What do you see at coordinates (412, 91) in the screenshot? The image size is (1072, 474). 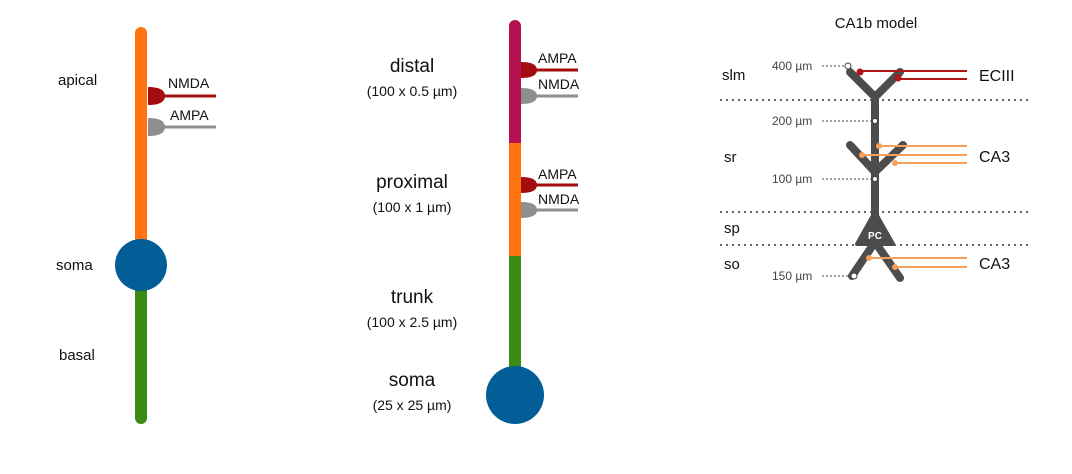 I see `distal-dims: (100 x 0.5 µm)` at bounding box center [412, 91].